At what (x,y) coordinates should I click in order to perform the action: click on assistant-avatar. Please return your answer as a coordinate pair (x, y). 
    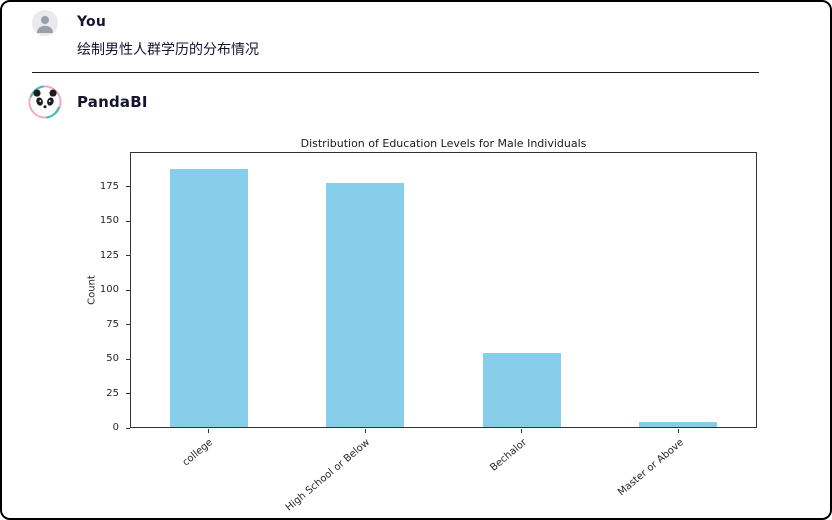
    Looking at the image, I should click on (45, 102).